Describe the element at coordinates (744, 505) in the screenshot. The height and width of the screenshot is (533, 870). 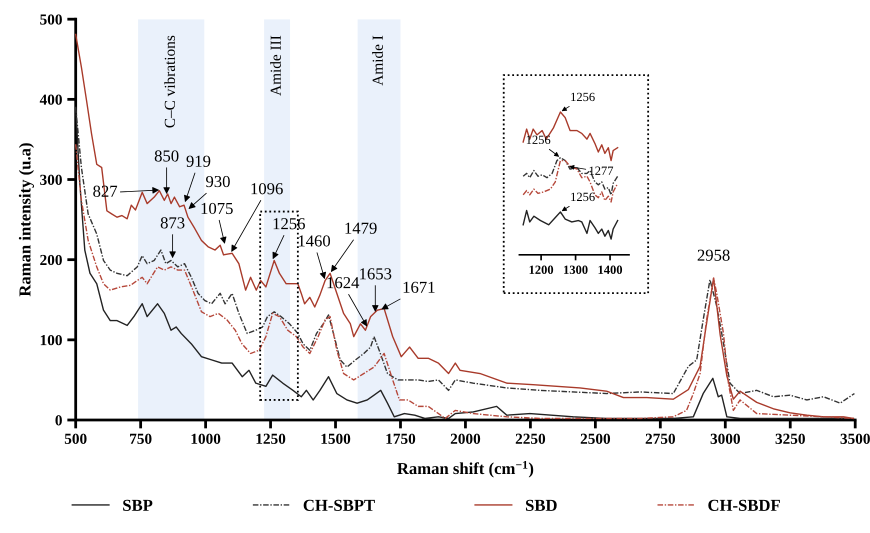
I see `legend-label: CH-SBDF` at that location.